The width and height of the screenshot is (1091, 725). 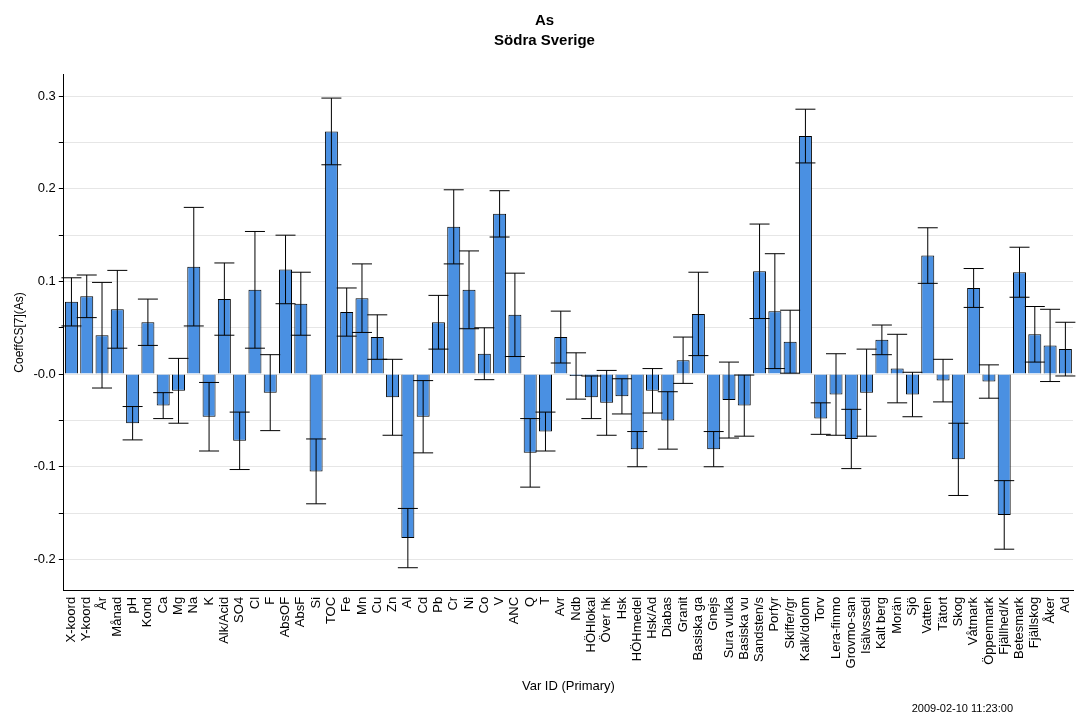 I want to click on x-tick-label: Zn, so click(x=392, y=604).